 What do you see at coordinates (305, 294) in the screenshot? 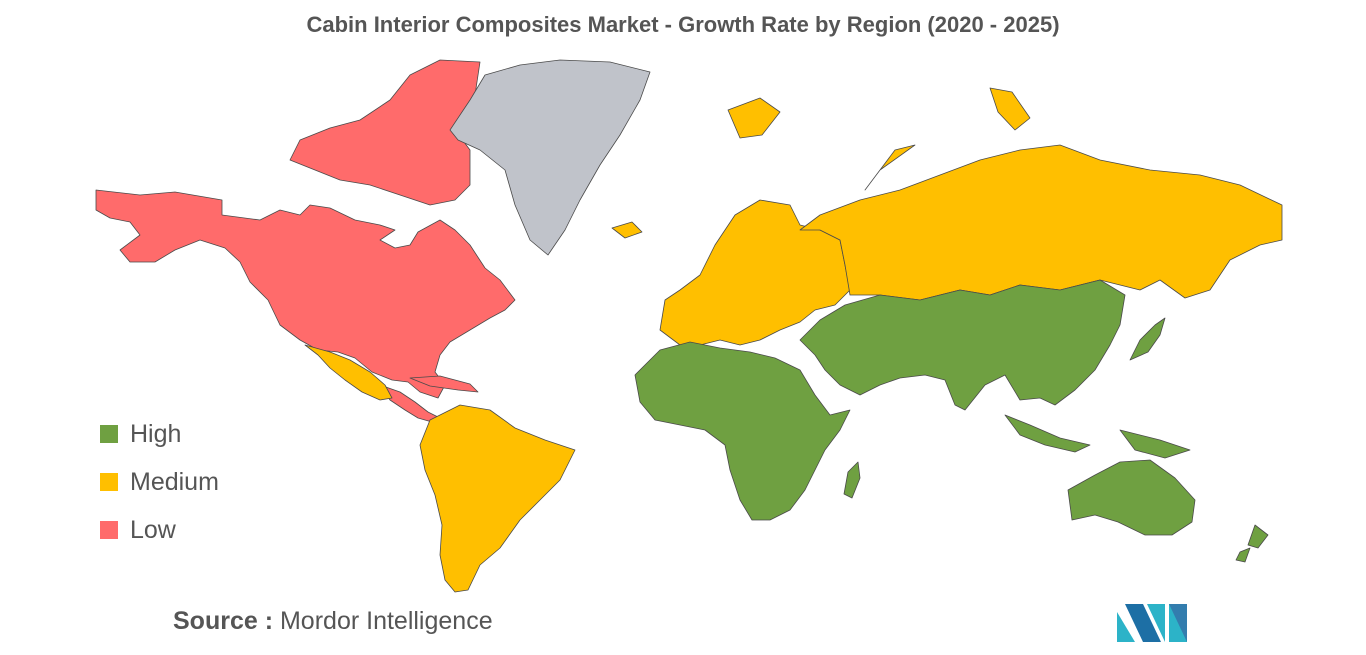
I see `region-north-america` at bounding box center [305, 294].